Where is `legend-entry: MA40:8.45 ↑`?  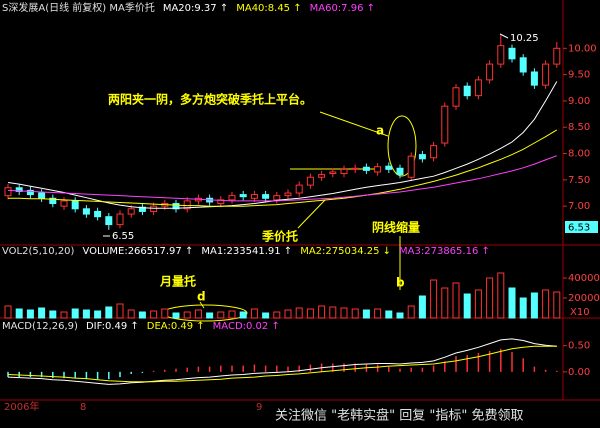
legend-entry: MA40:8.45 ↑ is located at coordinates (268, 8).